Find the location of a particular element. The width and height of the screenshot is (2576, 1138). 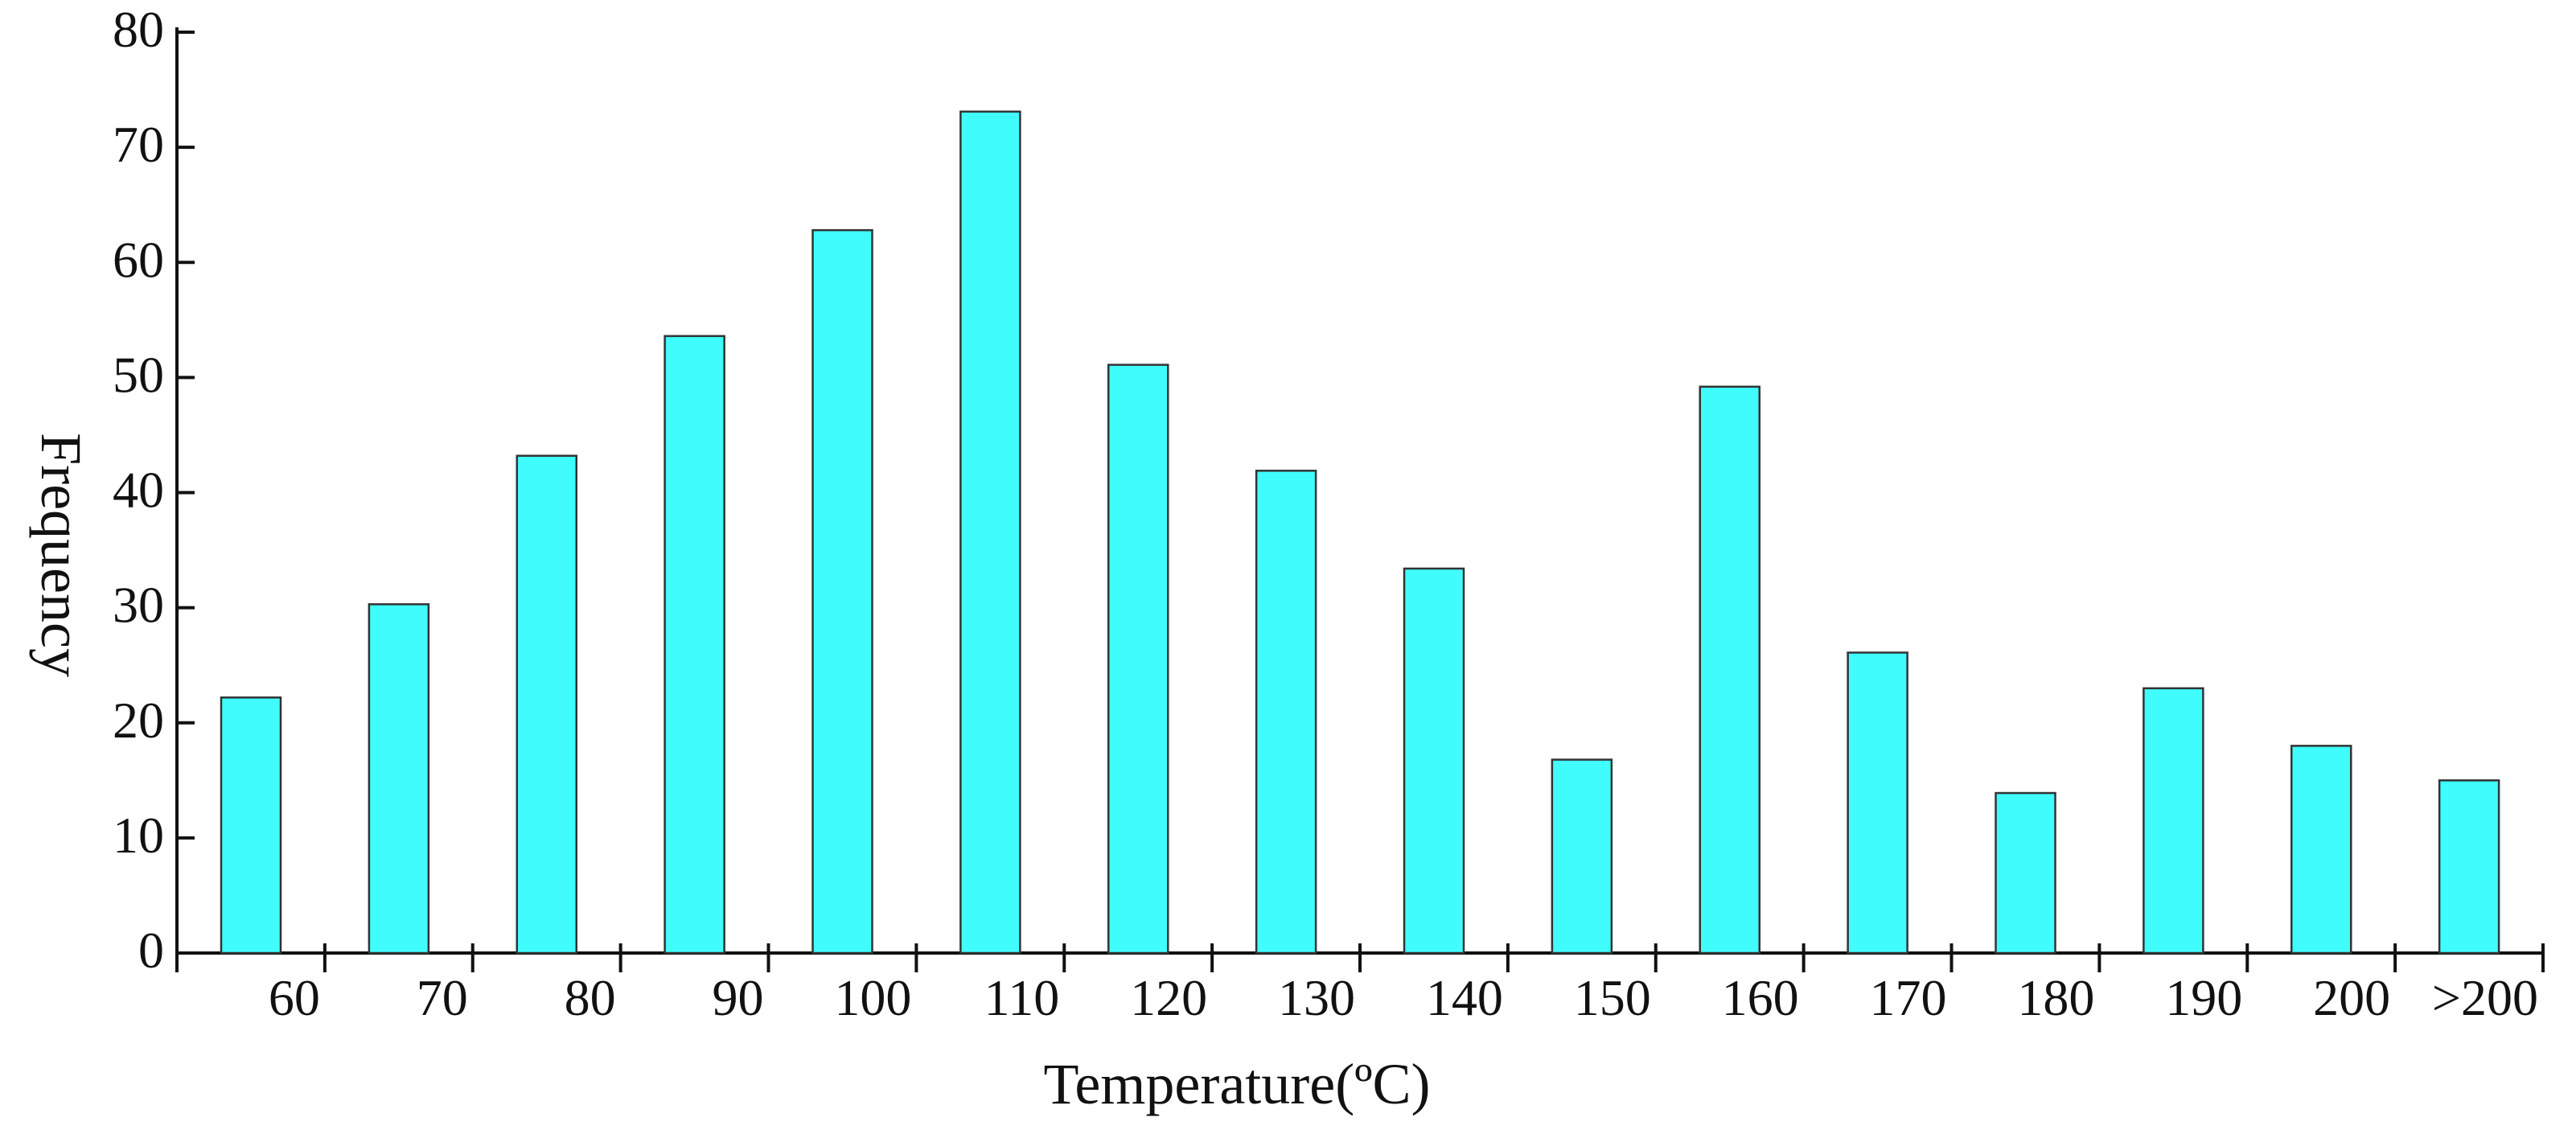

y-tick-labels: 0 10 20 30 40 50 60 70 80 is located at coordinates (138, 490).